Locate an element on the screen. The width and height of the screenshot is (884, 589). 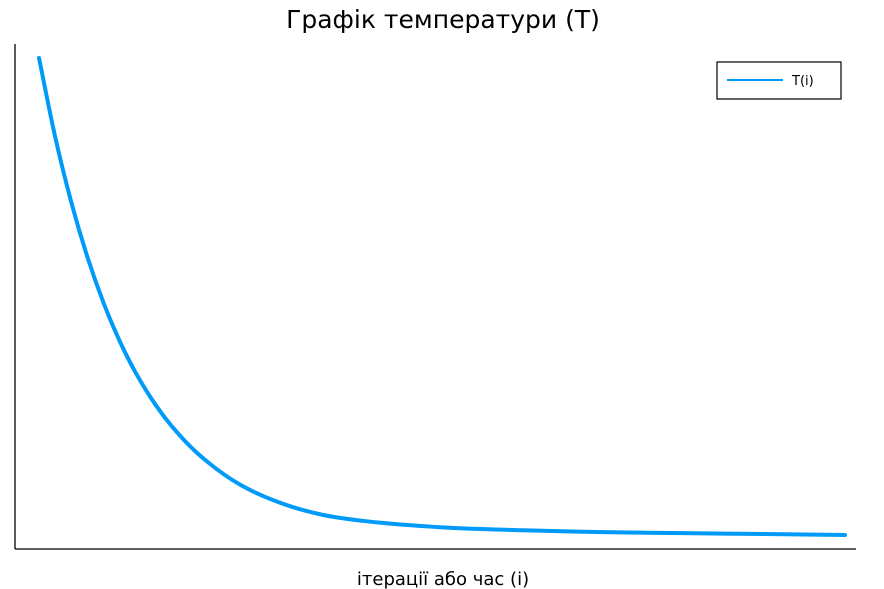
chart-title: Графік температури (T) is located at coordinates (443, 19).